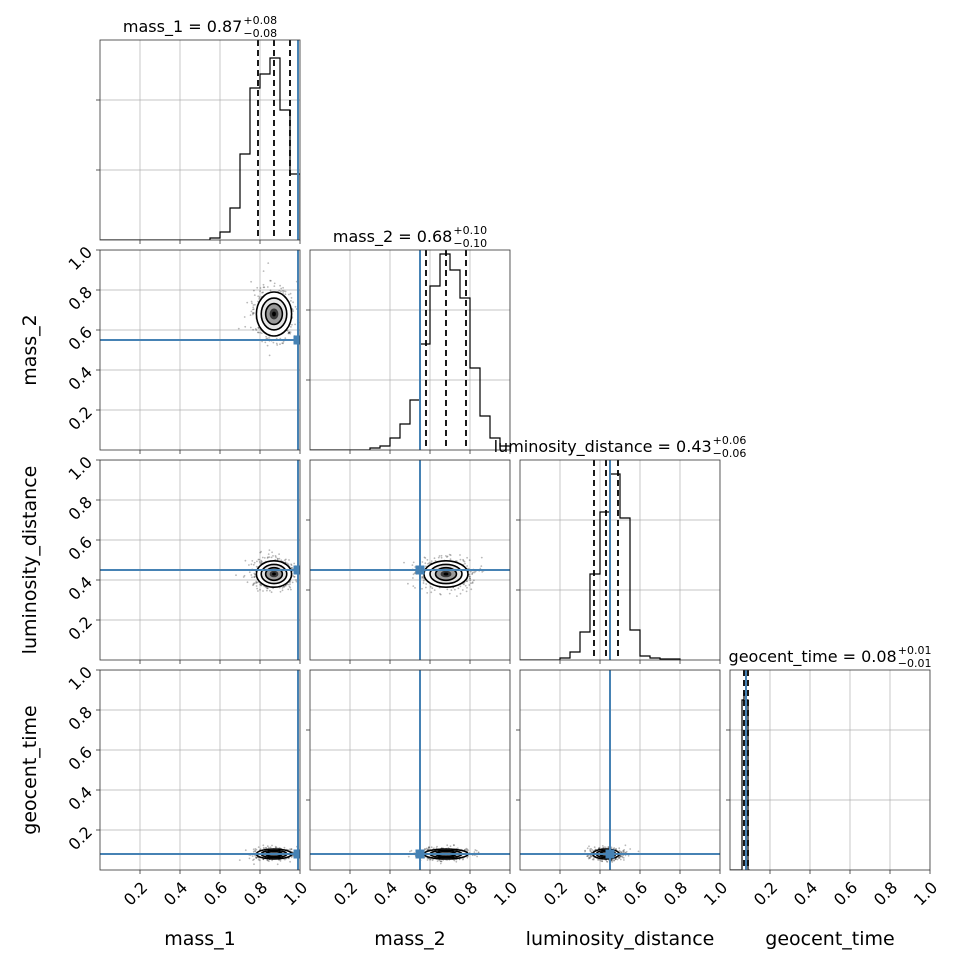 This screenshot has width=970, height=970. I want to click on title-mass_1: mass_1 = 0.87 +0.08−0.08, so click(200, 27).